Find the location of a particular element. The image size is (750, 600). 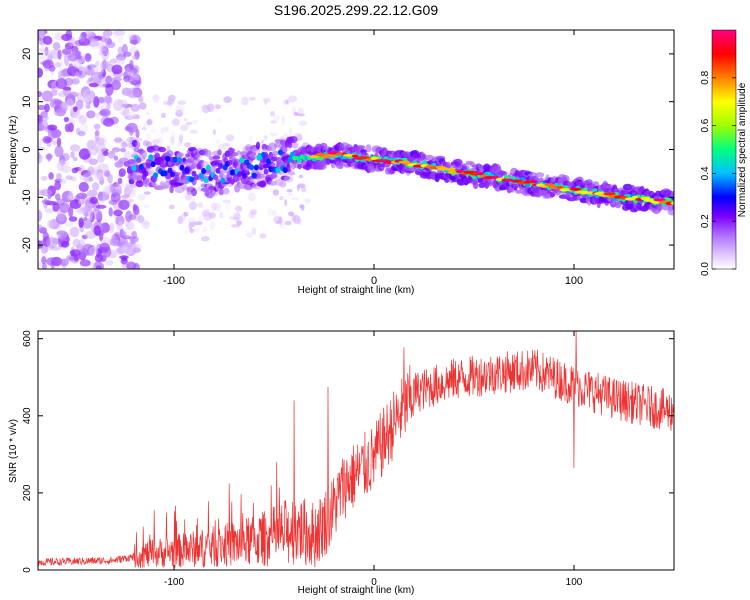

snr-y-tick-label-0: 0 is located at coordinates (27, 570).